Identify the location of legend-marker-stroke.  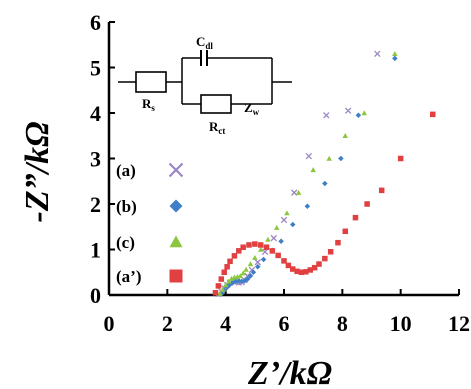
(176, 170).